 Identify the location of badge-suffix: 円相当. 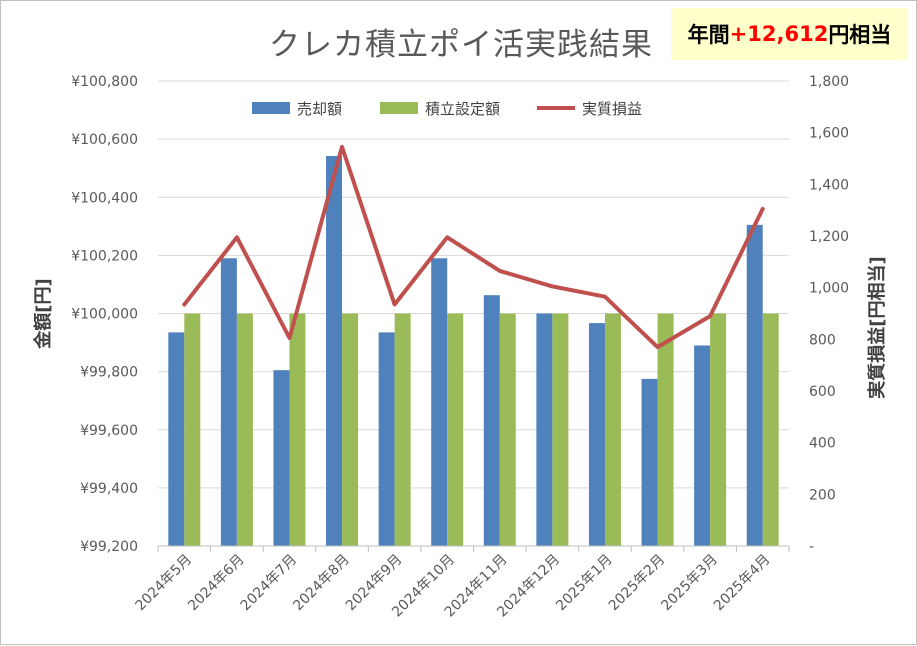
(860, 35).